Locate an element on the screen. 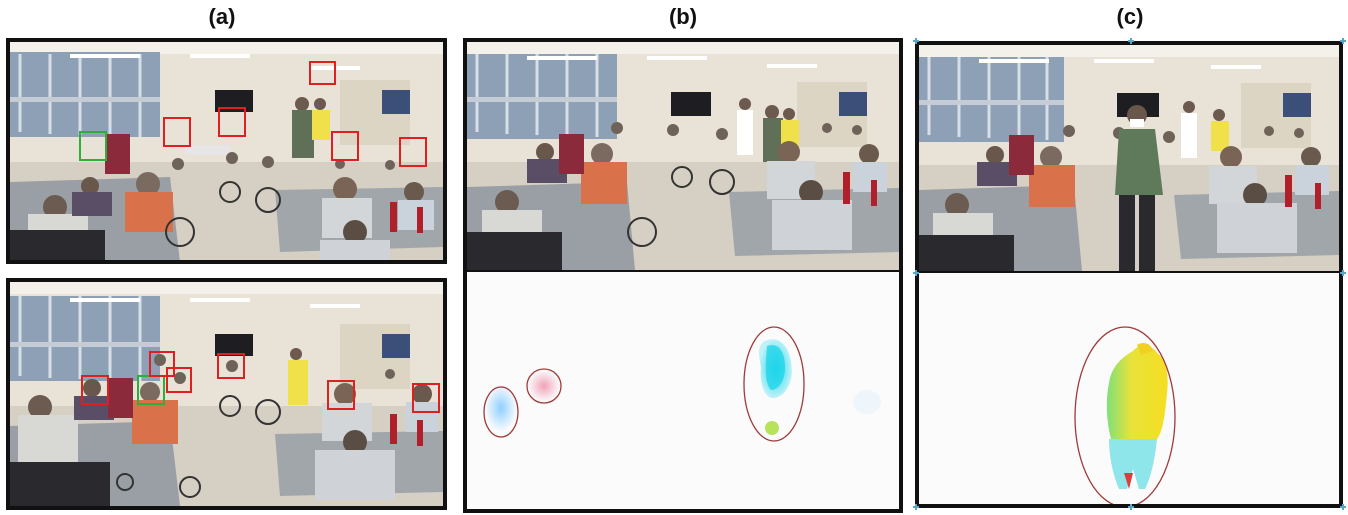 The height and width of the screenshot is (515, 1348). panel-a-top-frame is located at coordinates (226, 151).